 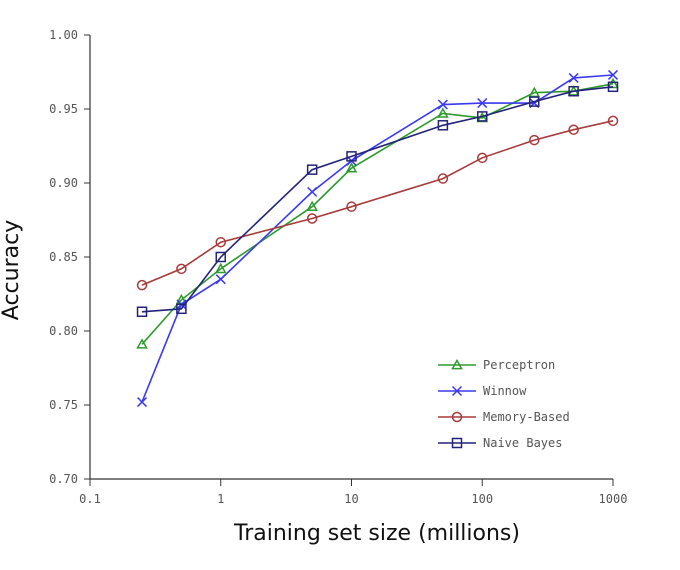 I want to click on y-tick-label: 1.00, so click(x=63, y=35).